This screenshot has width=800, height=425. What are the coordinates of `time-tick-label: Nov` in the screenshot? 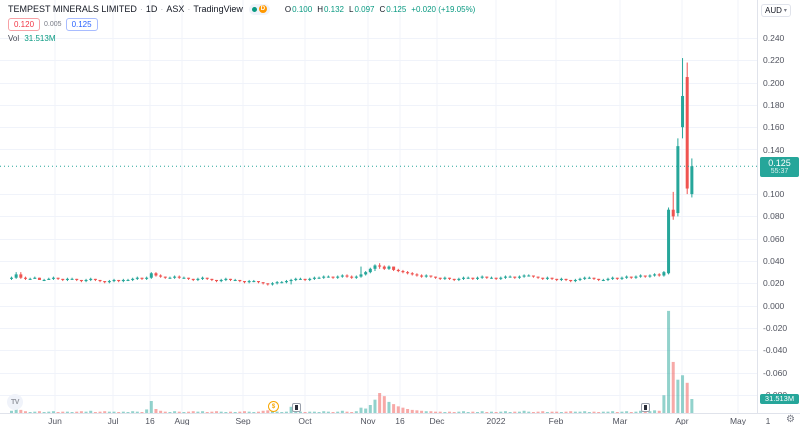 It's located at (368, 420).